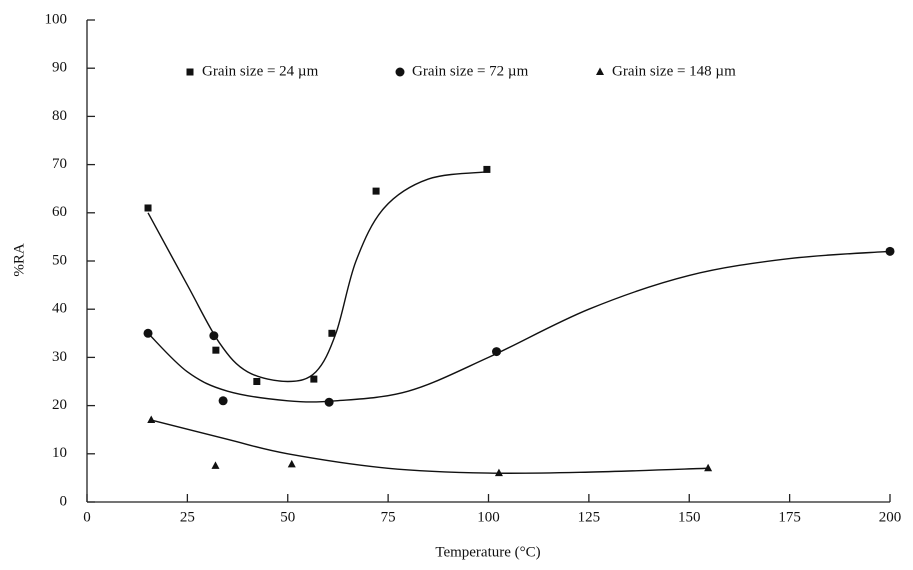  Describe the element at coordinates (470, 71) in the screenshot. I see `legend-label: Grain size = 72 µm` at that location.